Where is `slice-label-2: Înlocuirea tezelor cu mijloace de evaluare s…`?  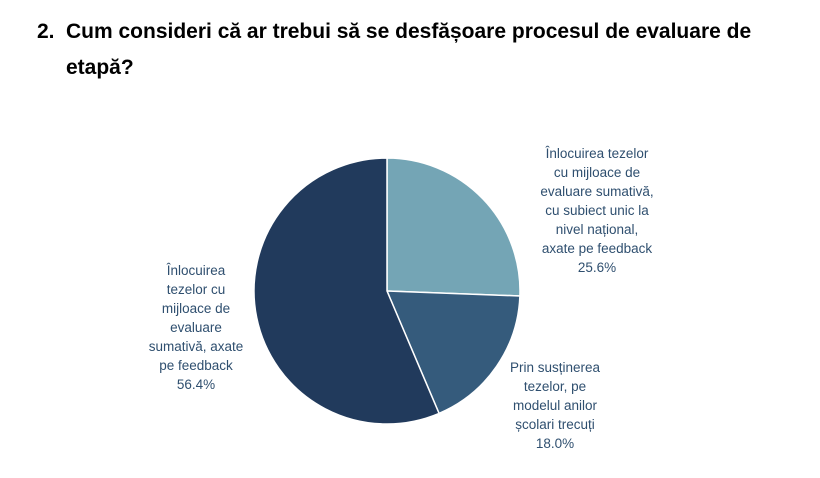 slice-label-2: Înlocuirea tezelor cu mijloace de evaluare s… is located at coordinates (196, 327).